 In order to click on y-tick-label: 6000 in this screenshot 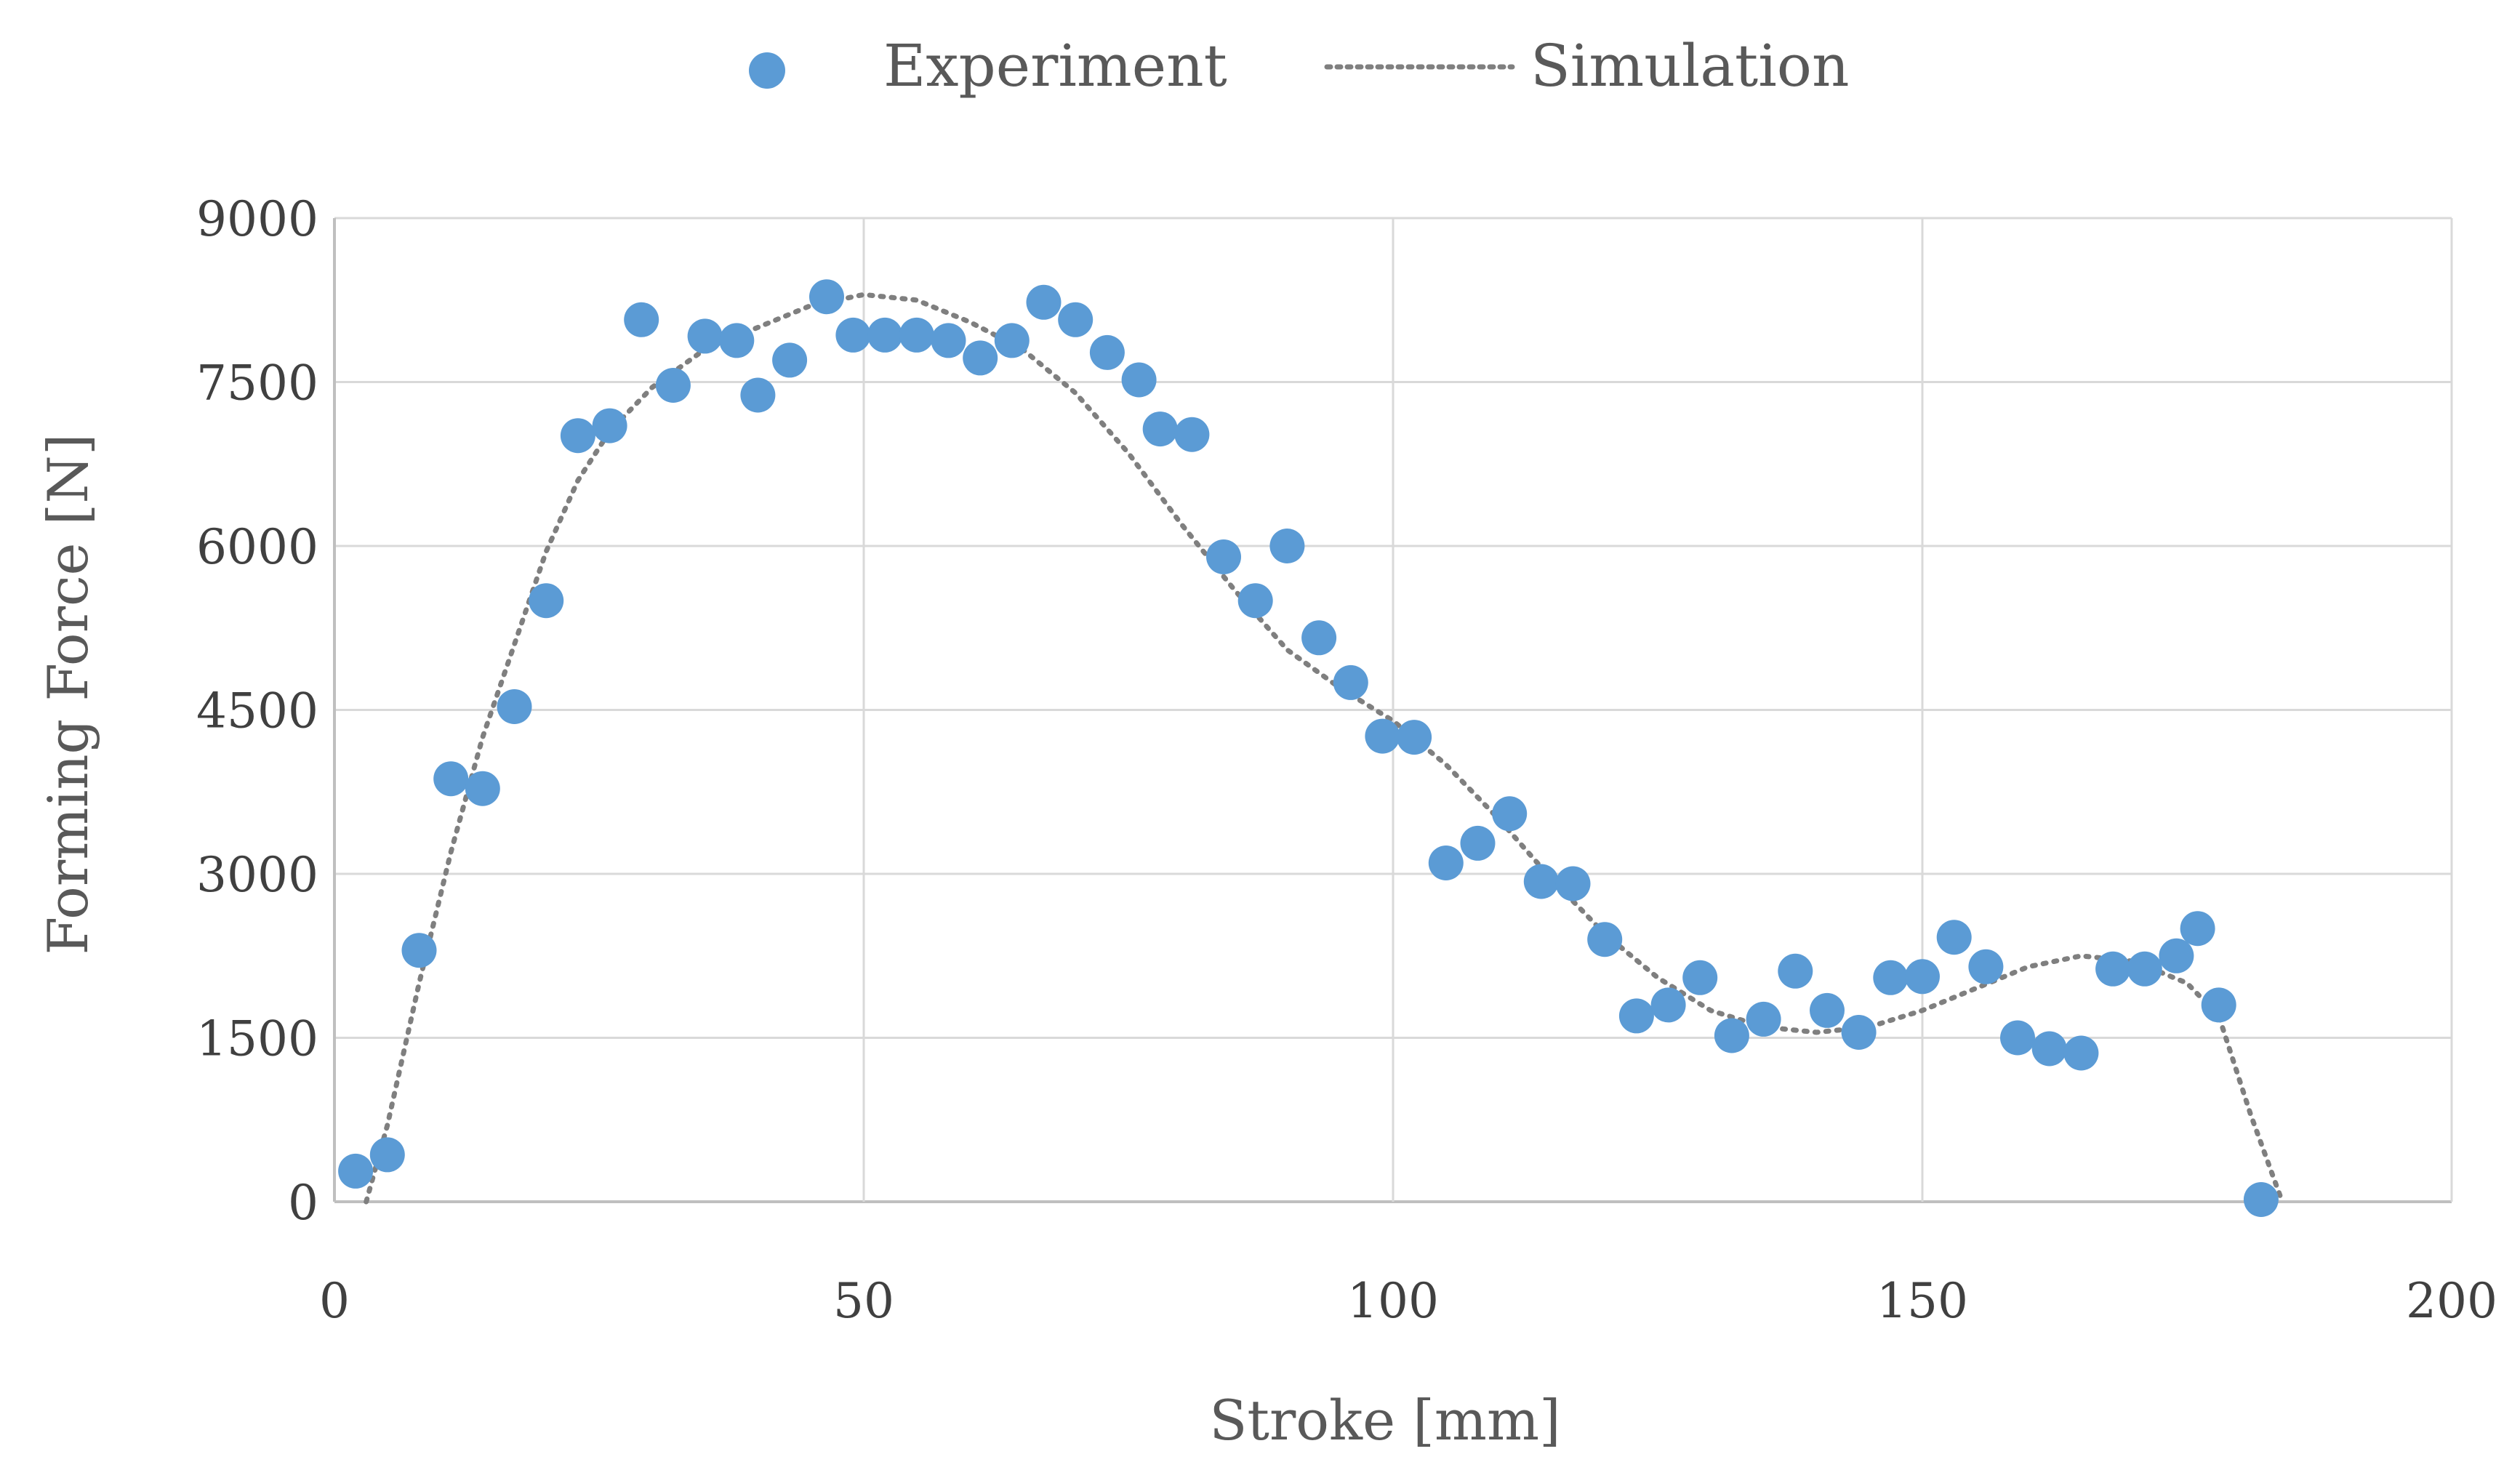, I will do `click(257, 547)`.